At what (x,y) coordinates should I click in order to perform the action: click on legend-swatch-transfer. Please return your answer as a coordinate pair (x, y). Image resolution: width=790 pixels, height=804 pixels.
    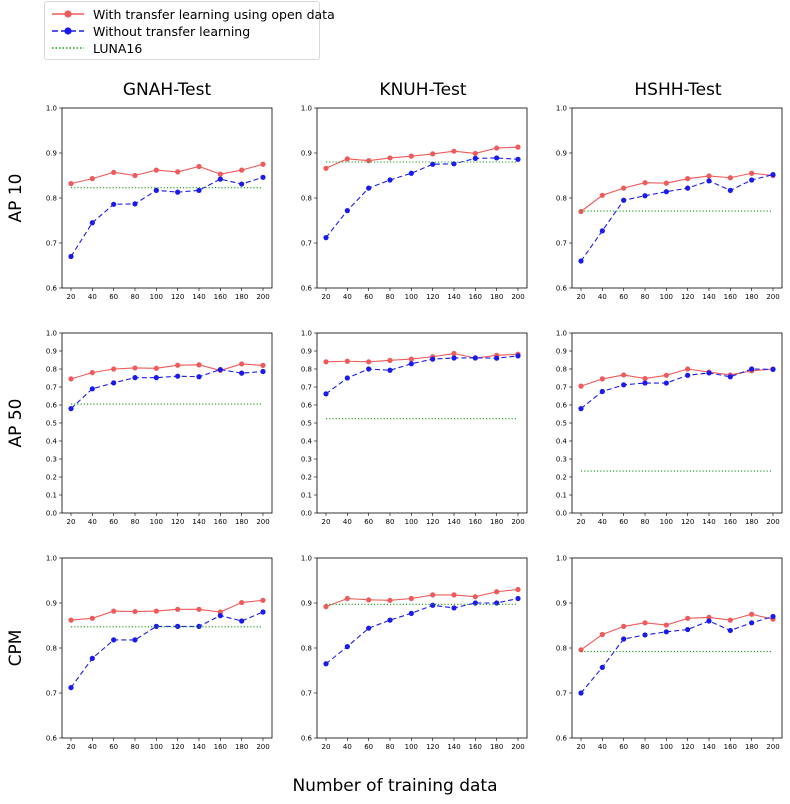
    Looking at the image, I should click on (68, 14).